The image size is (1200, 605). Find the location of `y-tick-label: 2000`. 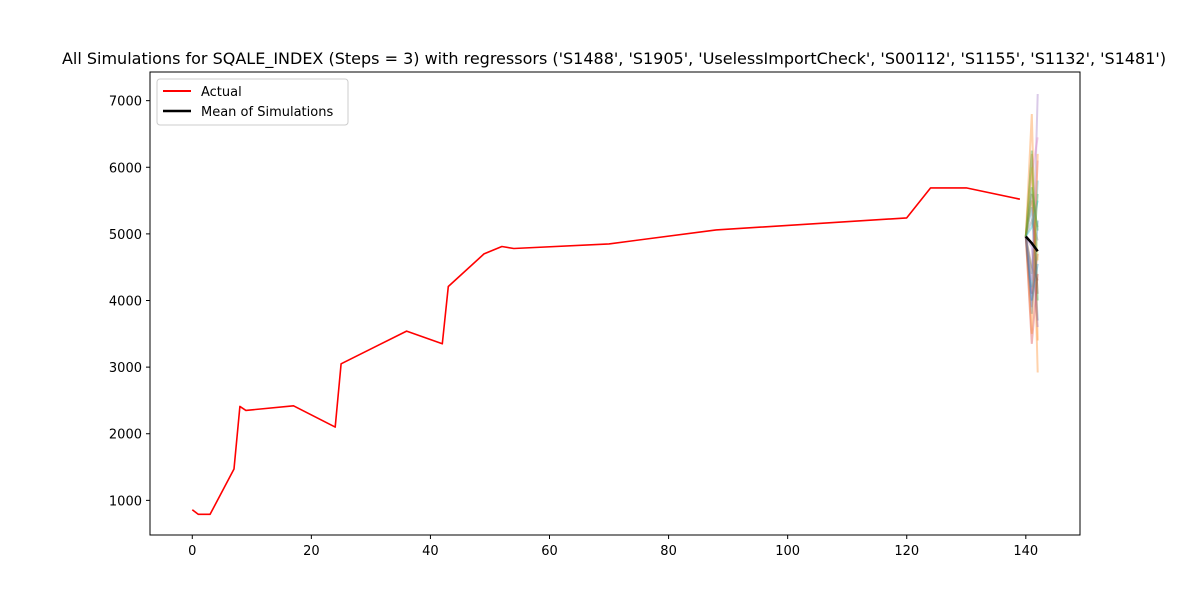

y-tick-label: 2000 is located at coordinates (125, 435).